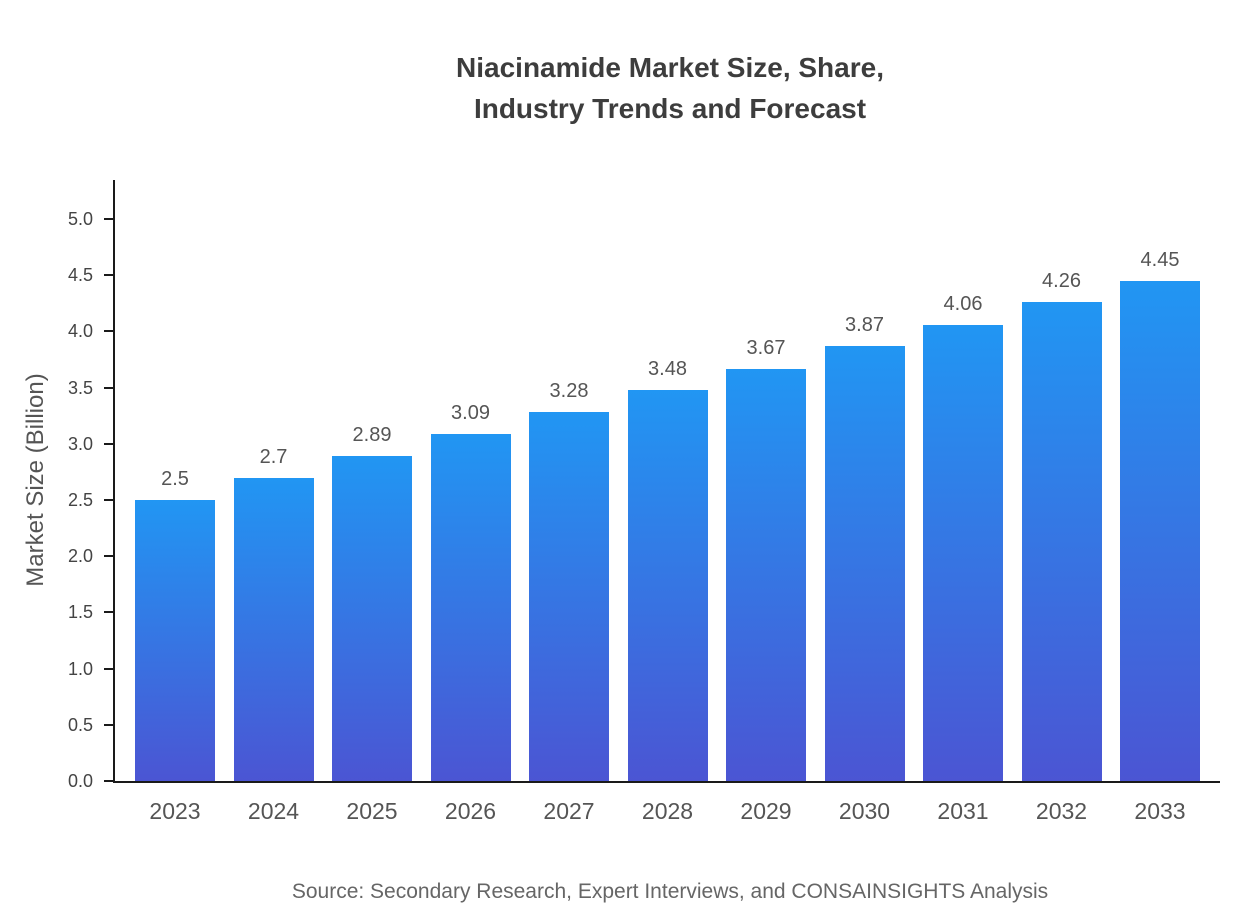 This screenshot has height=920, width=1260. What do you see at coordinates (80, 443) in the screenshot?
I see `y-tick-label: 3.0` at bounding box center [80, 443].